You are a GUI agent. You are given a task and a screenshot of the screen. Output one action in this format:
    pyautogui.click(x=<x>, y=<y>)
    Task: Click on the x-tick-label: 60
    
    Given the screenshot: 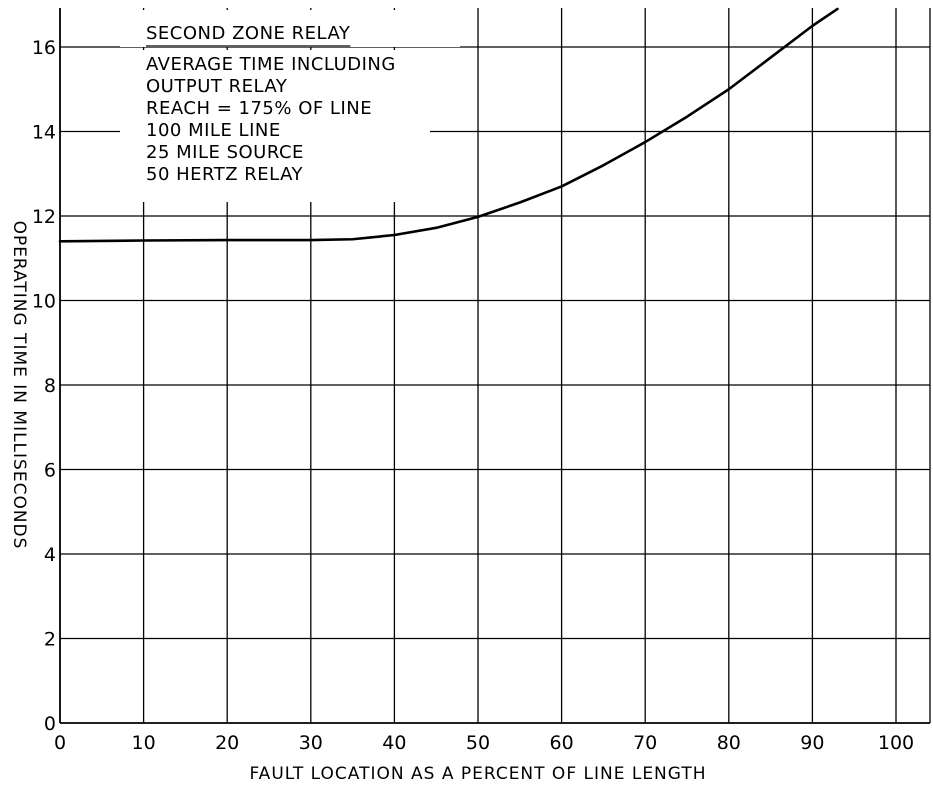 What is the action you would take?
    pyautogui.click(x=562, y=743)
    